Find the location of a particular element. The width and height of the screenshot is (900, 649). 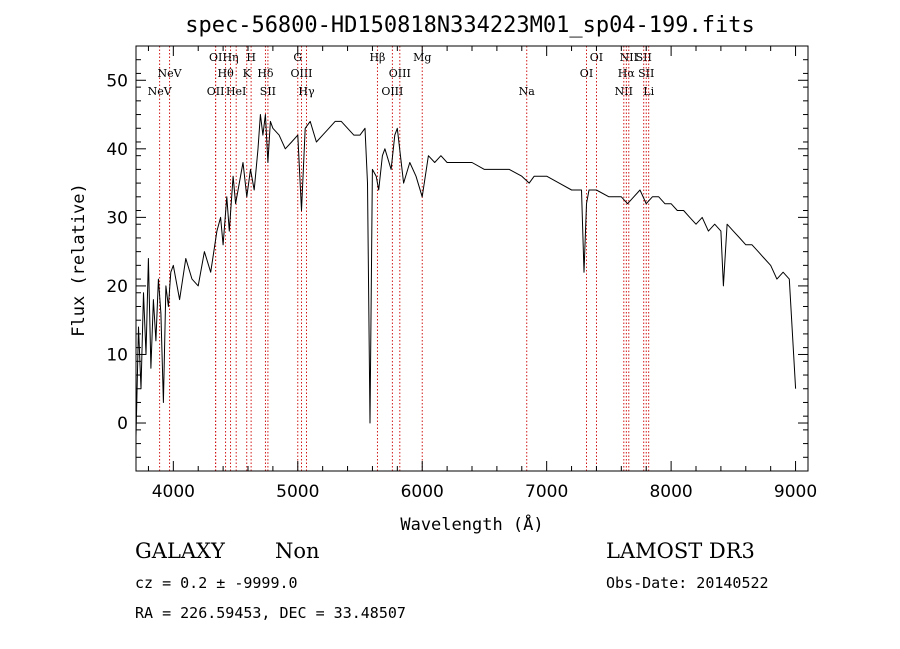

x-tick-label-5: 9000 is located at coordinates (795, 492).